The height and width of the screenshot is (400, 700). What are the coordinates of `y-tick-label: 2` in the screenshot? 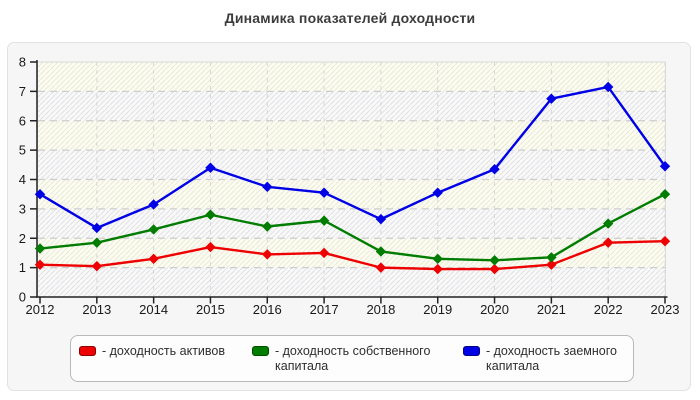 It's located at (22, 238).